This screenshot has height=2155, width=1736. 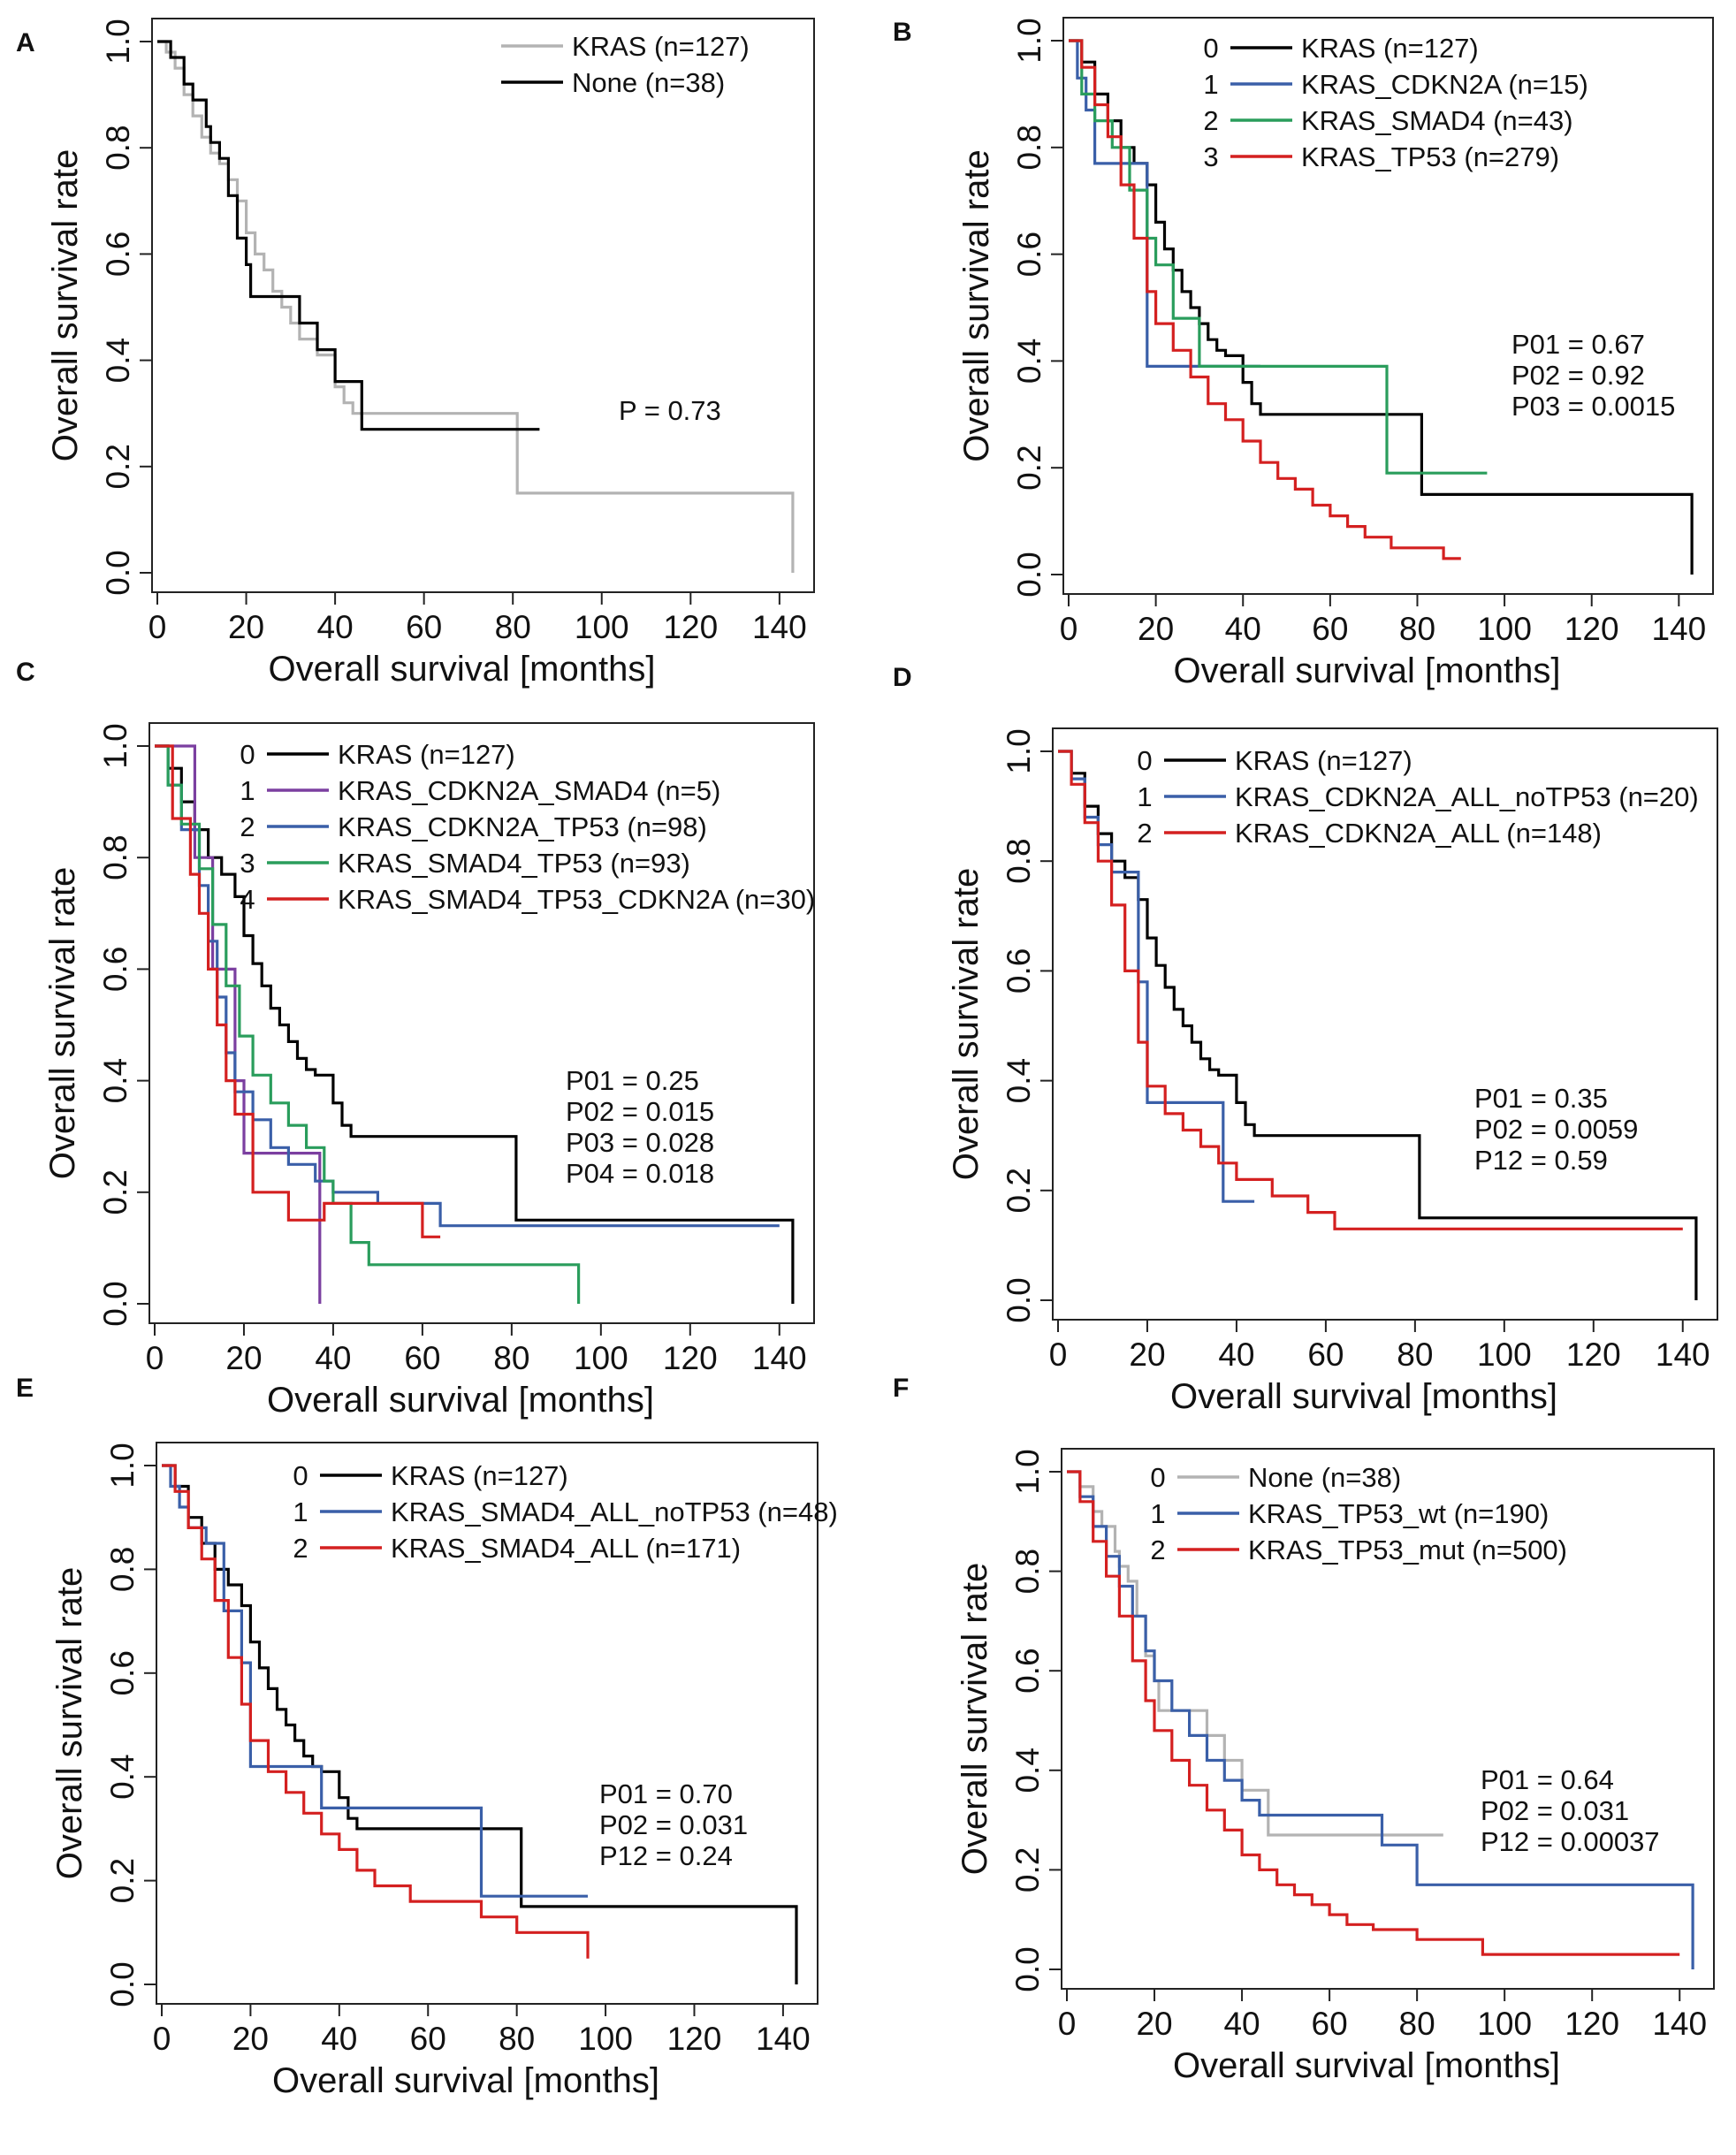 I want to click on legend-label: KRAS_TP53_wt (n=190), so click(x=1399, y=1514).